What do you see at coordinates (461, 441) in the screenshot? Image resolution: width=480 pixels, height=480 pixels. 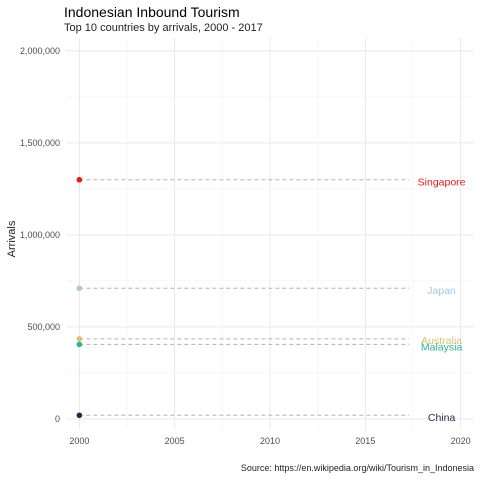 I see `x-tick-label: 2020` at bounding box center [461, 441].